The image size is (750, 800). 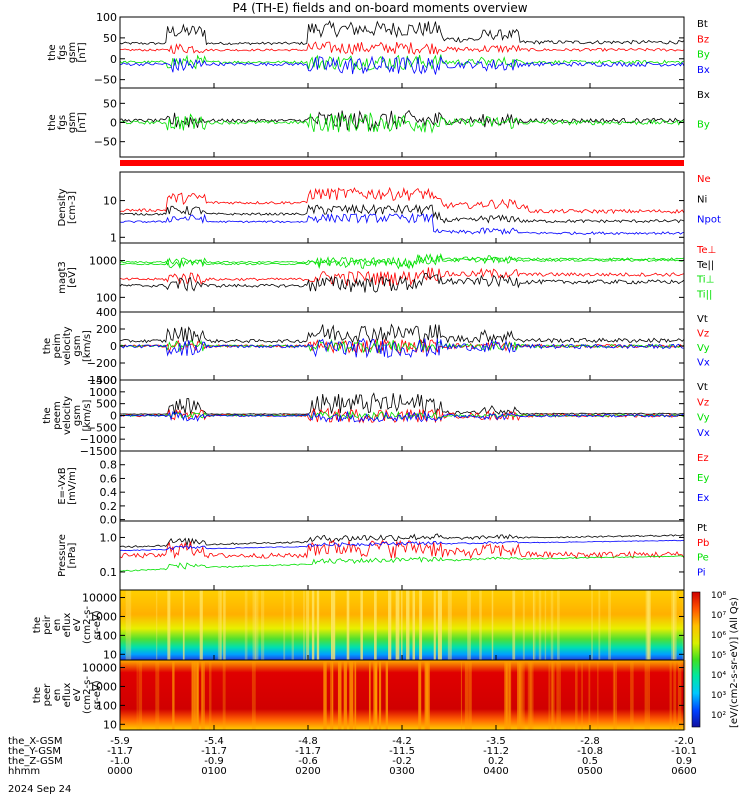 I want to click on ephemeris-value: 0200, so click(x=307, y=771).